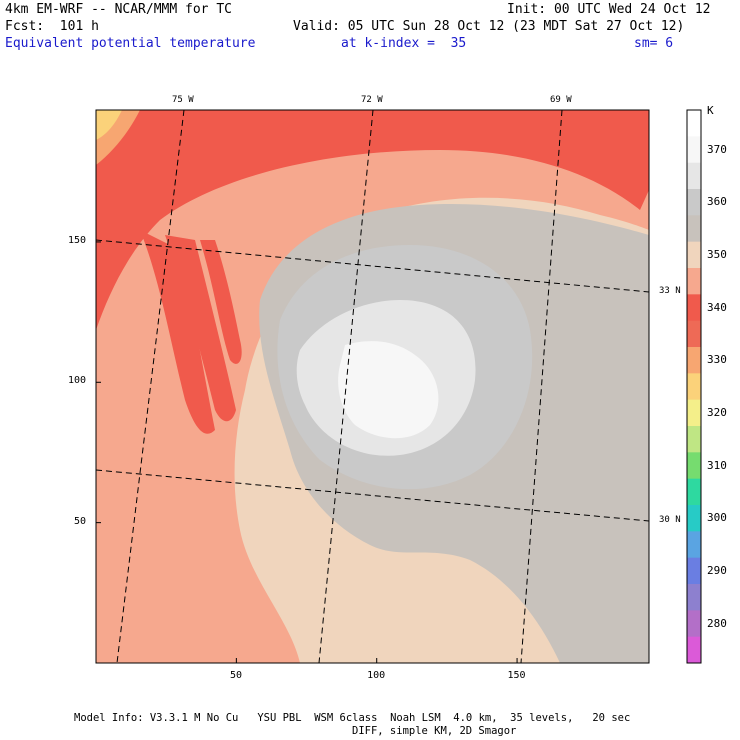 This screenshot has height=740, width=740. What do you see at coordinates (670, 291) in the screenshot?
I see `lat-label-33n: 33 N` at bounding box center [670, 291].